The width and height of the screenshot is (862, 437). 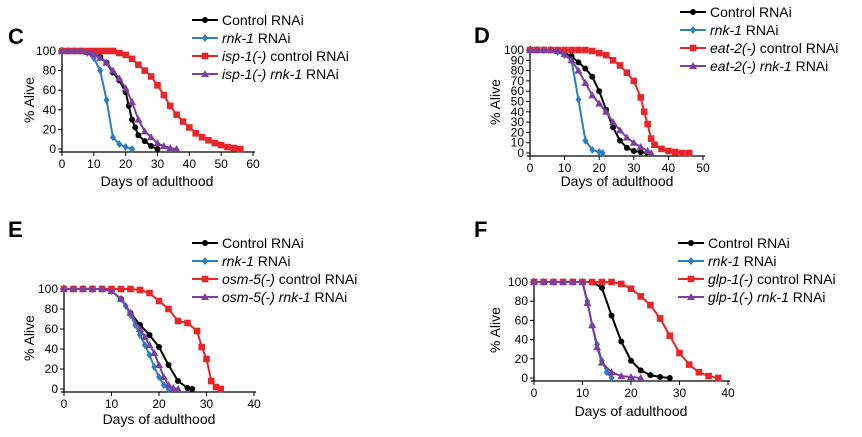 What do you see at coordinates (52, 309) in the screenshot?
I see `y-tick-label: 80` at bounding box center [52, 309].